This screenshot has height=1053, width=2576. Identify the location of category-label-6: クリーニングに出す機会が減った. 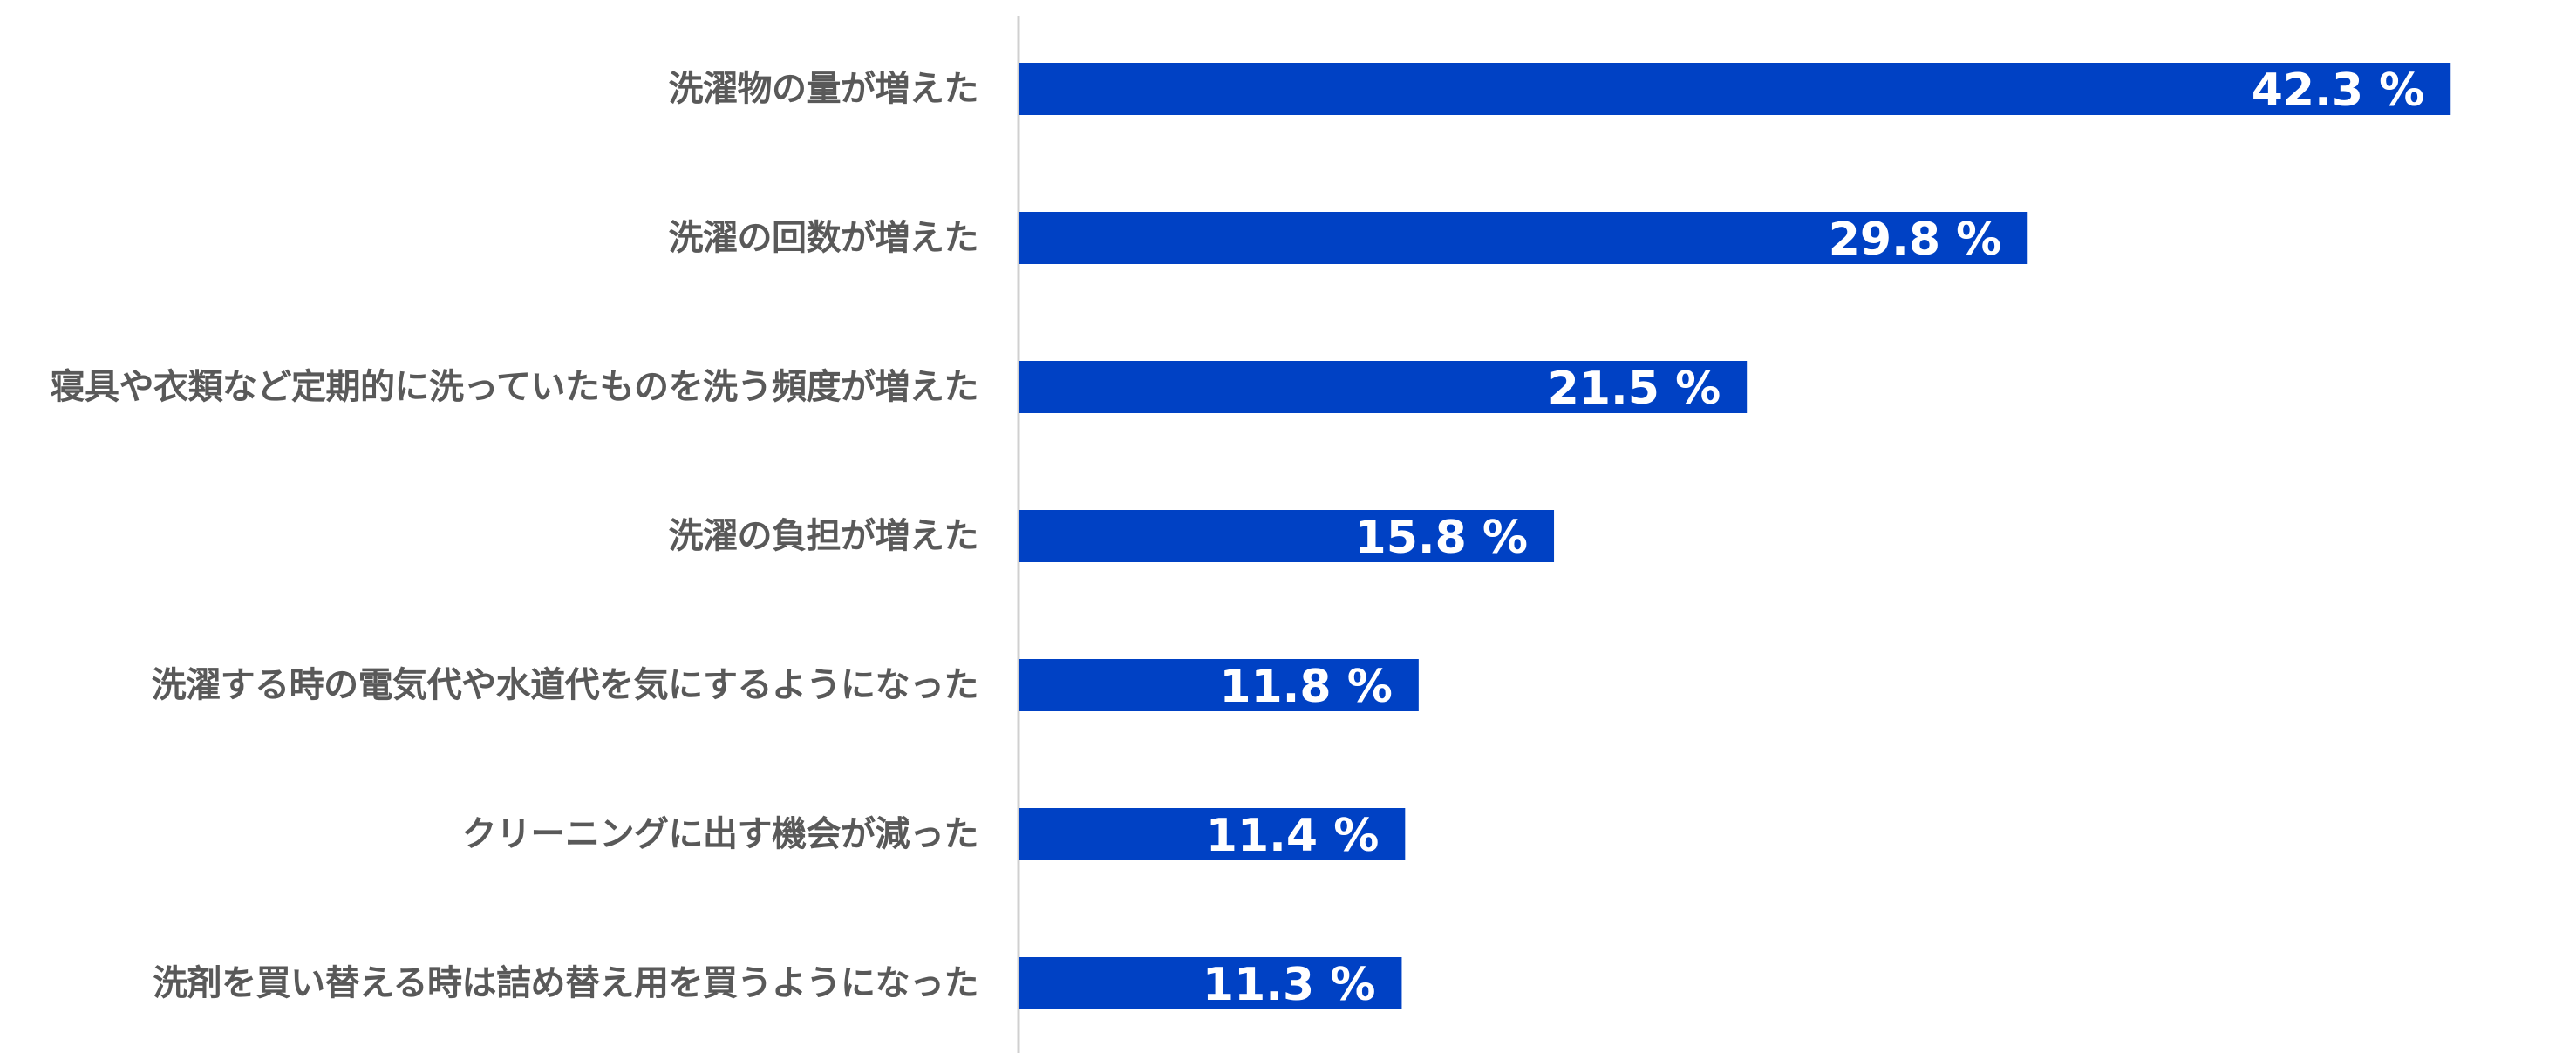
(720, 834).